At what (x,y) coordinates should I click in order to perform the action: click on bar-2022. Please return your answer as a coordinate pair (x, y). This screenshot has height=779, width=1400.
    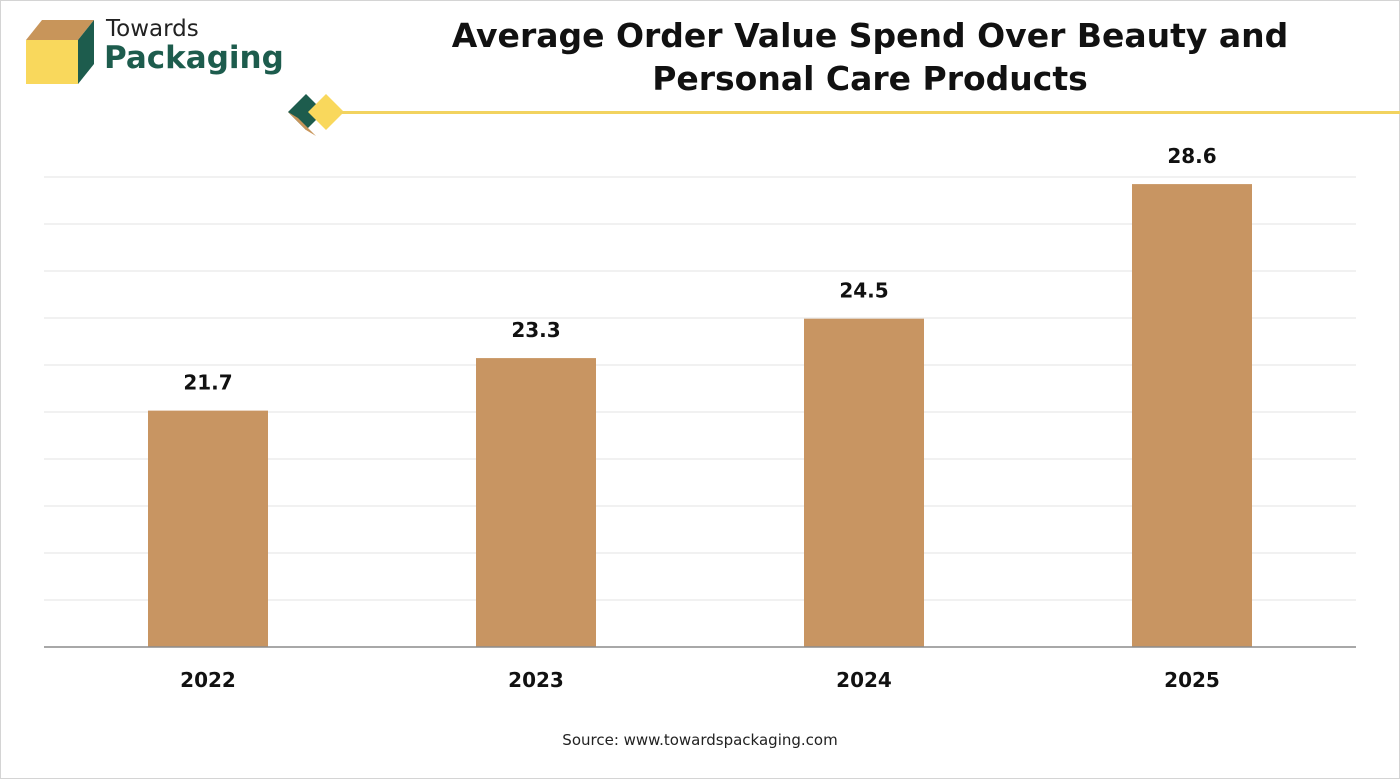
    Looking at the image, I should click on (208, 528).